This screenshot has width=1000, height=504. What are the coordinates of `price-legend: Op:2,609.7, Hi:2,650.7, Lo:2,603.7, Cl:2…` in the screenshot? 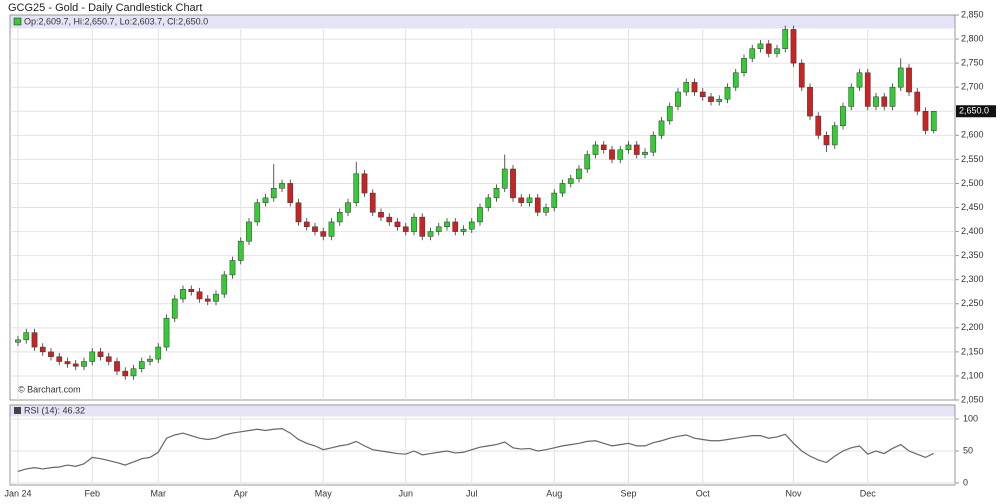 It's located at (116, 21).